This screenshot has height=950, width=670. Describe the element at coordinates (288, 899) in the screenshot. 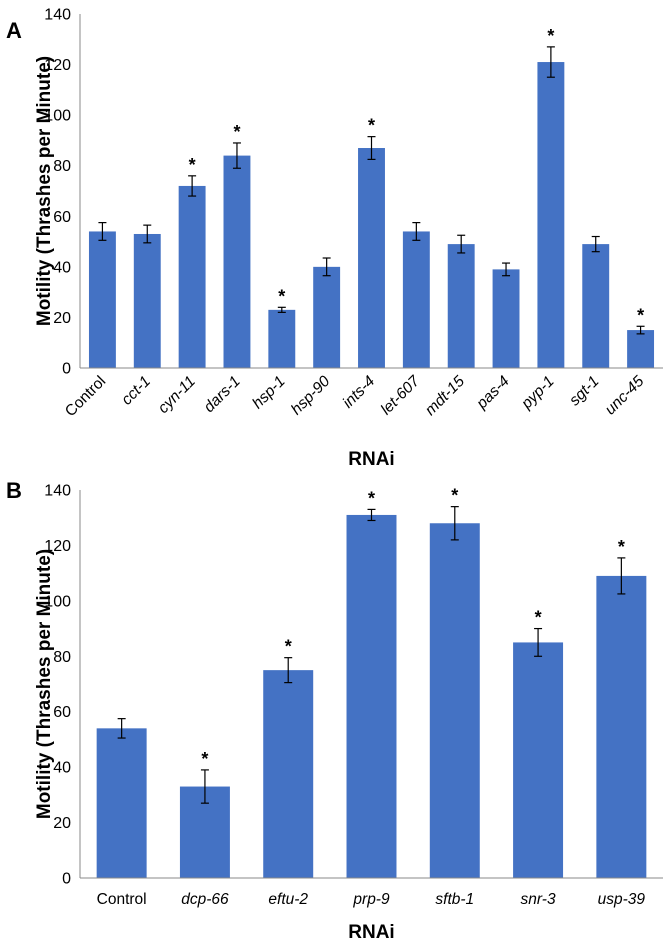

I see `x-category-label: eftu-2` at that location.